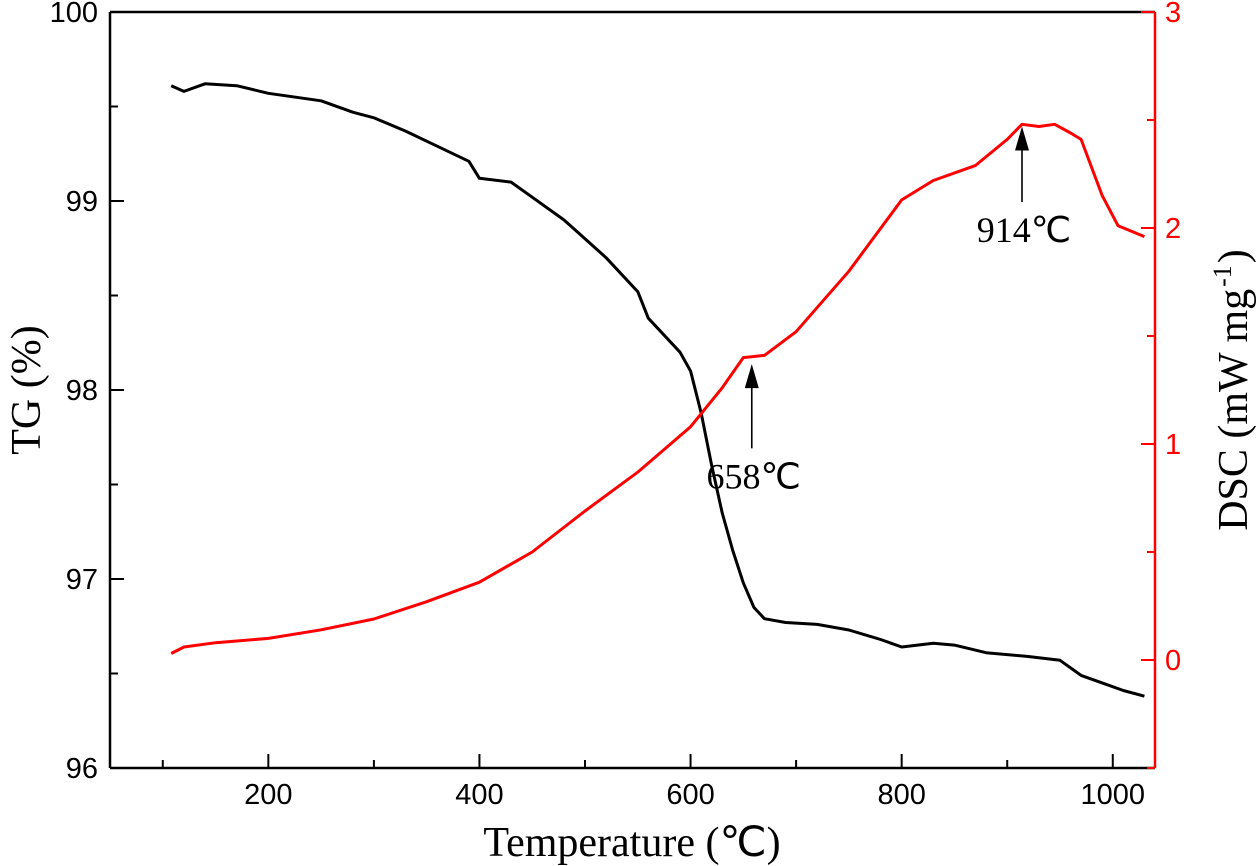 This screenshot has height=866, width=1260. Describe the element at coordinates (690, 795) in the screenshot. I see `x-tick-label: 600` at that location.